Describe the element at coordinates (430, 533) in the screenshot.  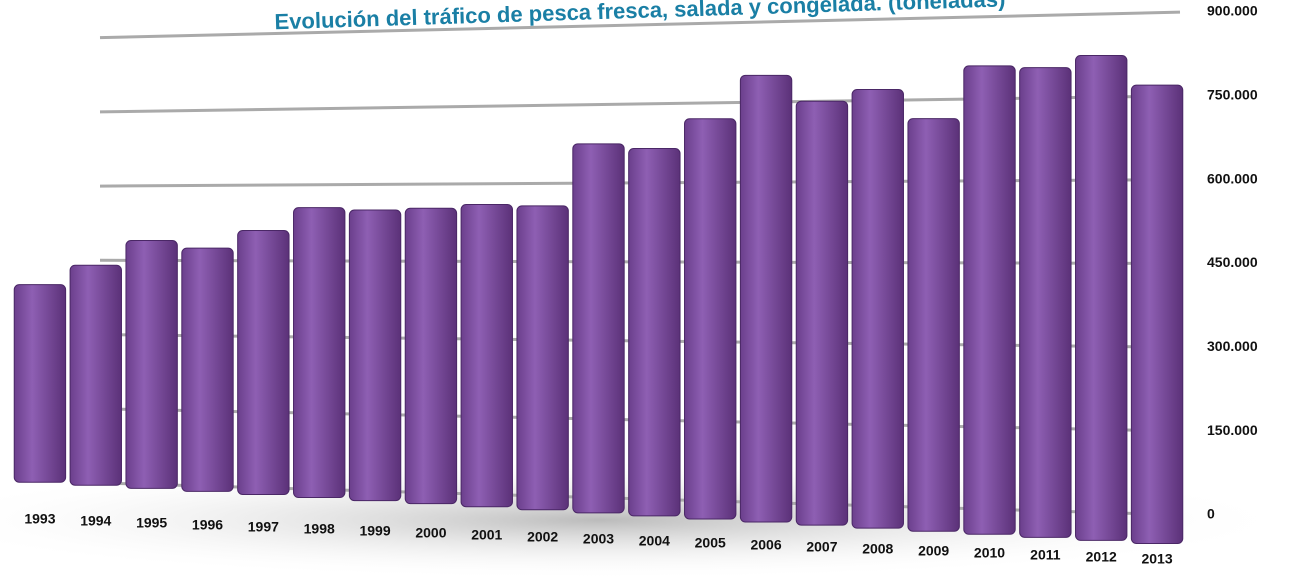
I see `x-tick-label: 2000` at that location.